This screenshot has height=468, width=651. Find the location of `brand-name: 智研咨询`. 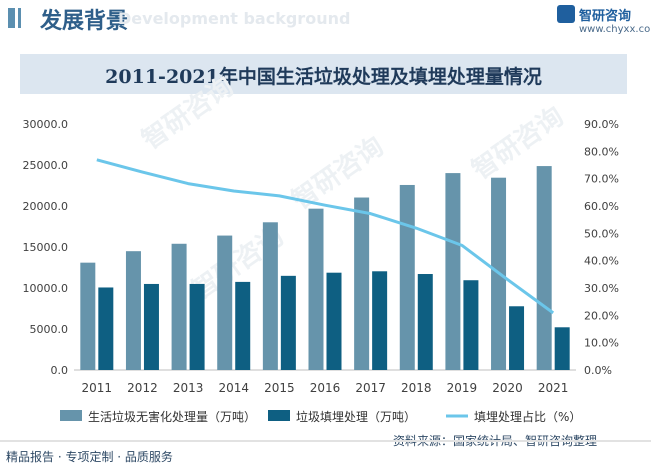

brand-name: 智研咨询 is located at coordinates (605, 16).